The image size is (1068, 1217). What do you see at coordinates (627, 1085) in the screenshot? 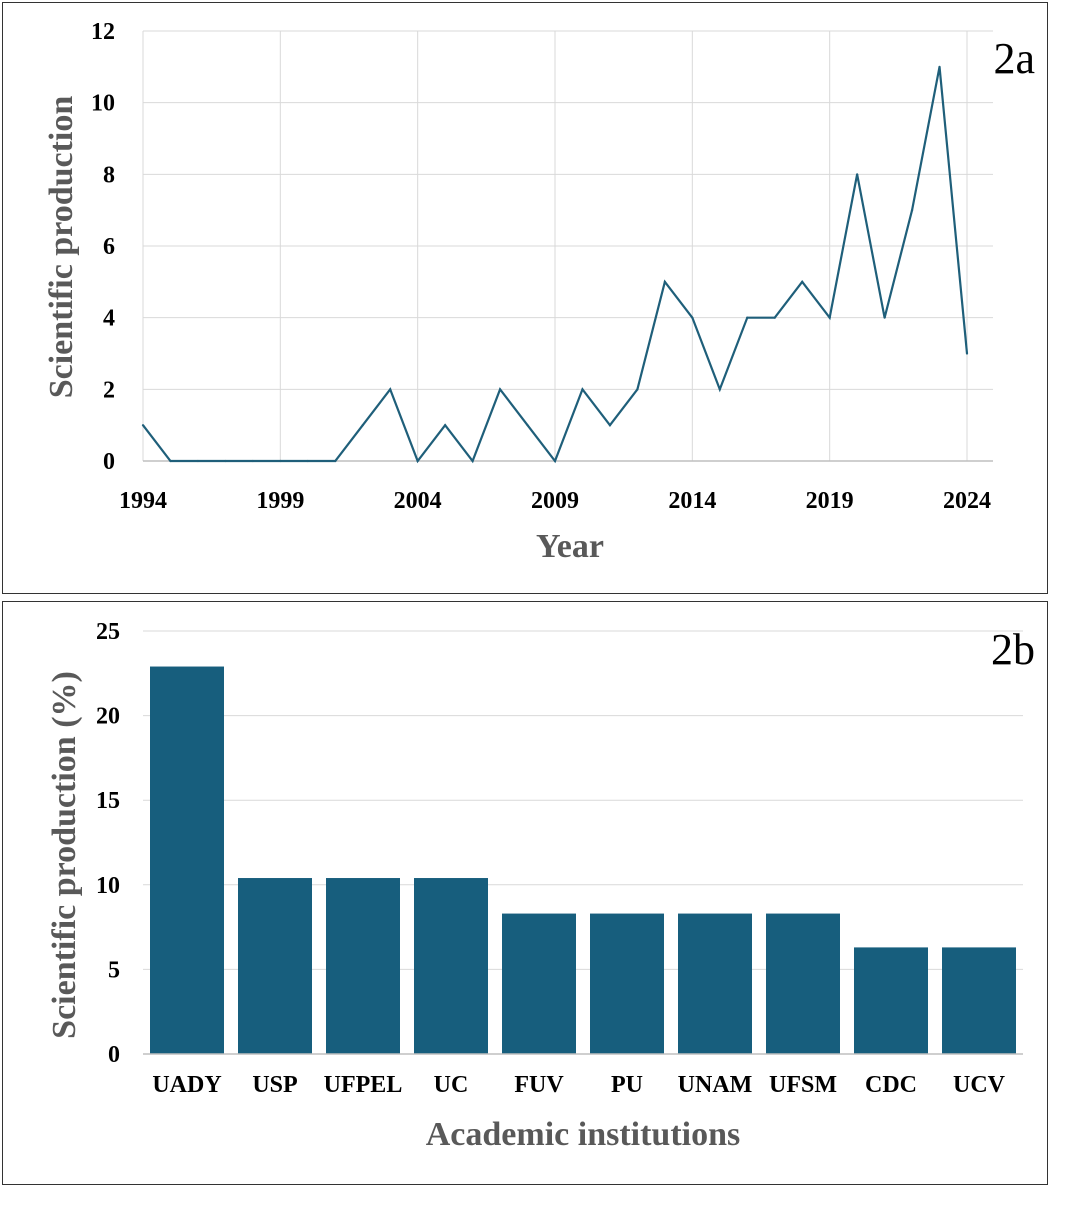
I see `category-label: PU` at bounding box center [627, 1085].